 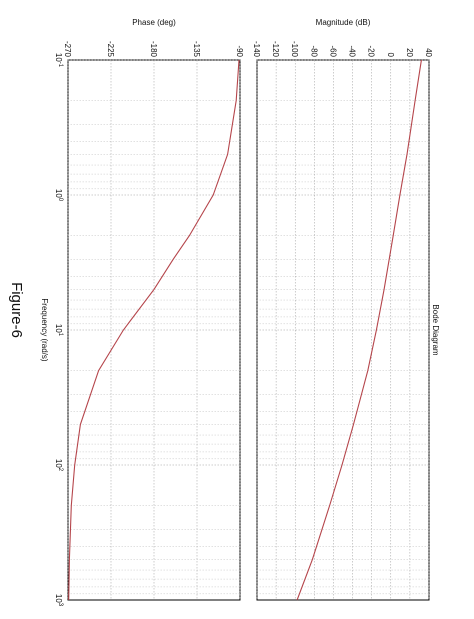 What do you see at coordinates (58, 600) in the screenshot?
I see `x-tick-label: 103` at bounding box center [58, 600].